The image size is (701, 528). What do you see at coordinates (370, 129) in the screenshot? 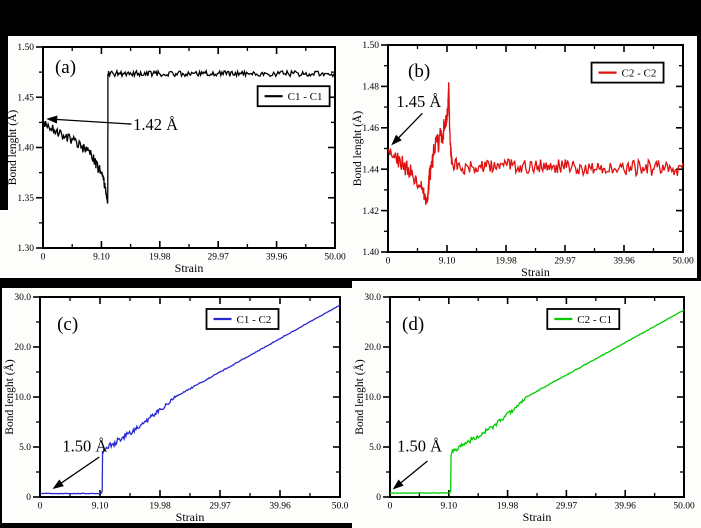
I see `y-tick-label: 1.46` at bounding box center [370, 129].